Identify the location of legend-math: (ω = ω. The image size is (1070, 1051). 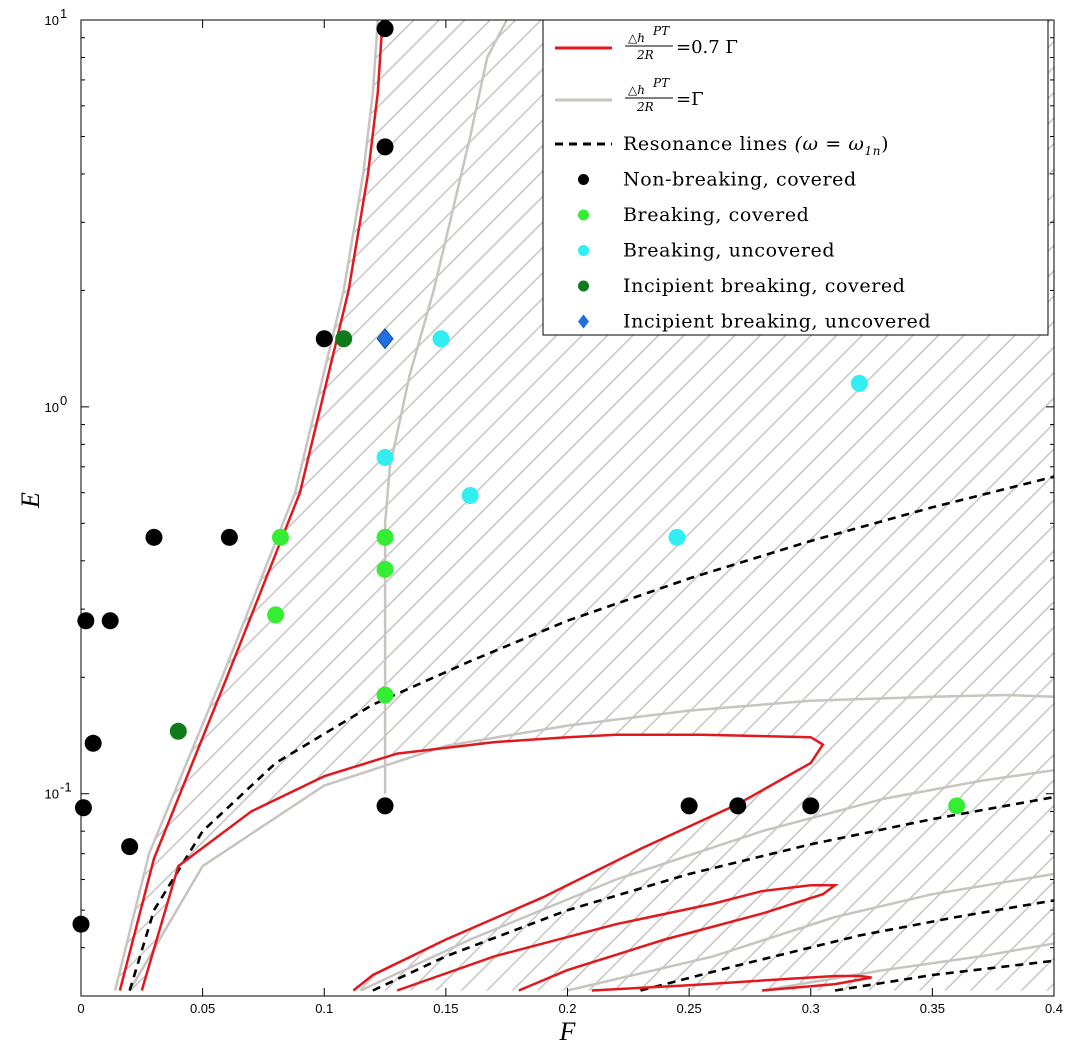
(830, 144).